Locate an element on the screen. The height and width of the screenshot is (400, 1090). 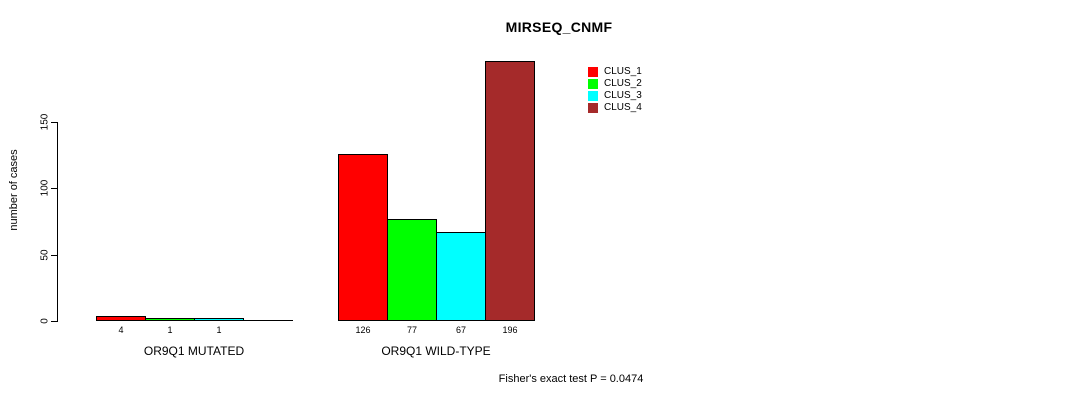
y-axis-tick-label: 100 is located at coordinates (45, 188).